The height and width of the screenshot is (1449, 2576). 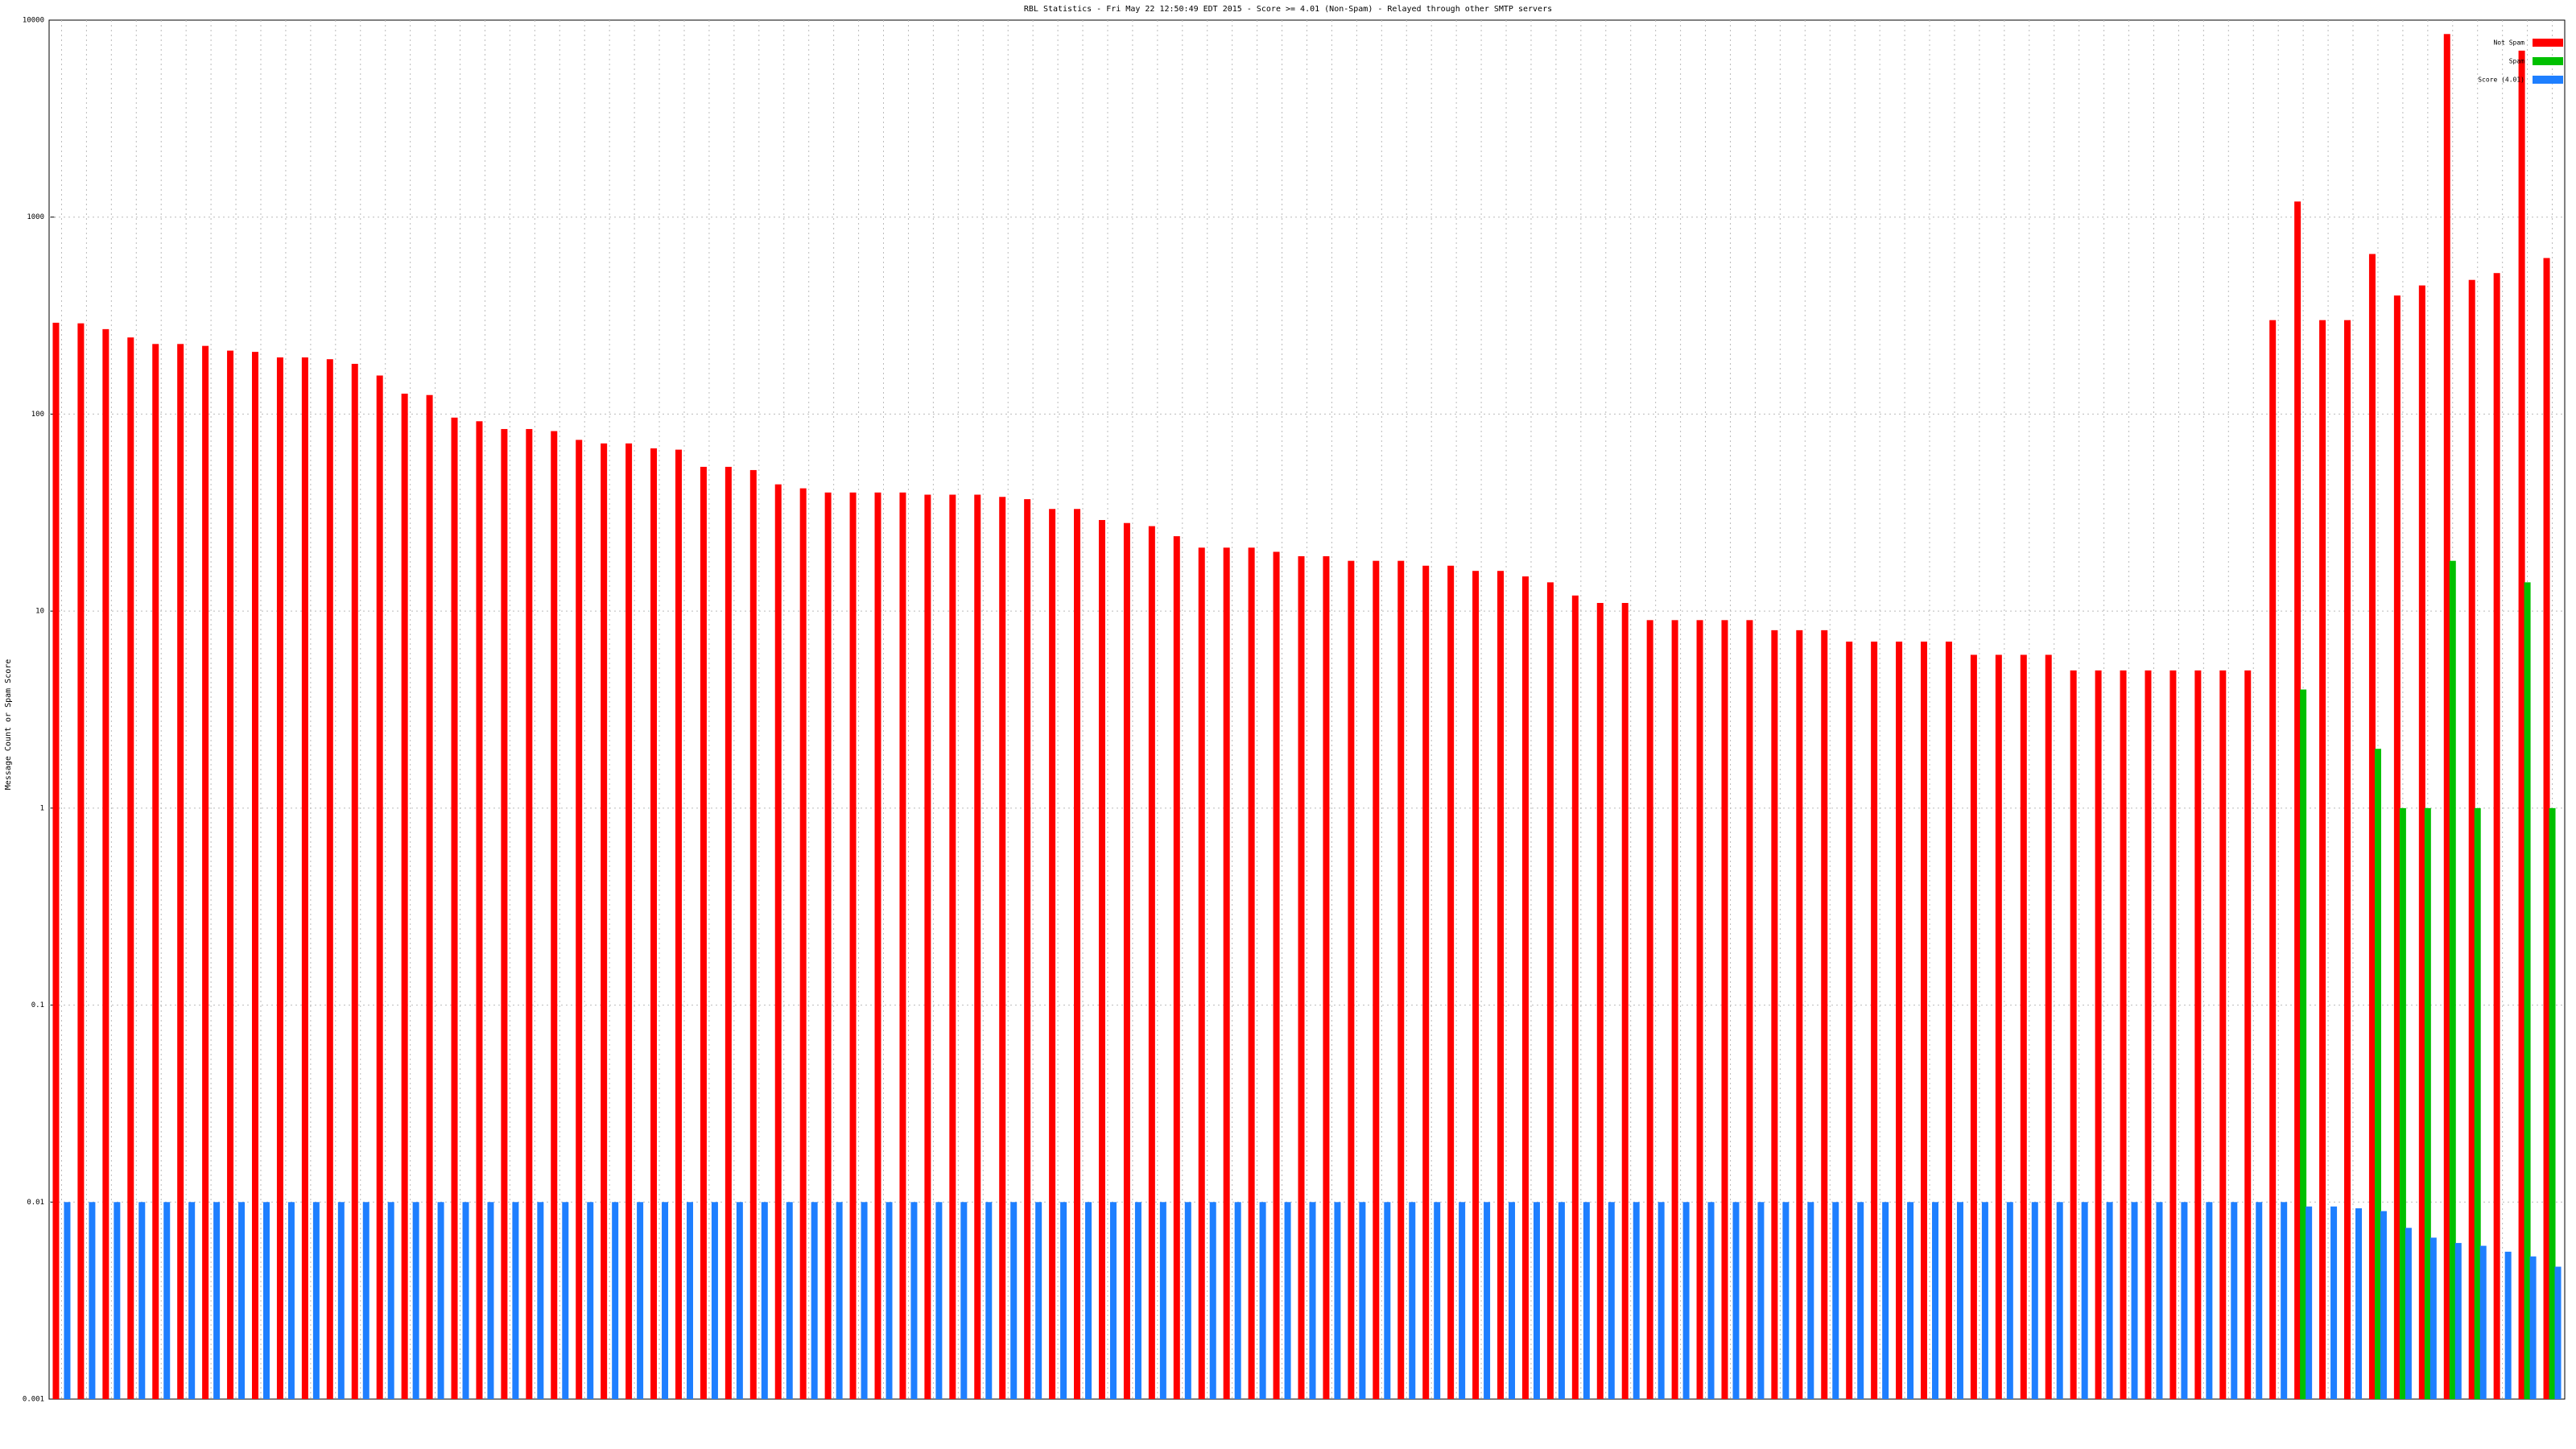 What do you see at coordinates (33, 1400) in the screenshot?
I see `y-tick-label: 0.001` at bounding box center [33, 1400].